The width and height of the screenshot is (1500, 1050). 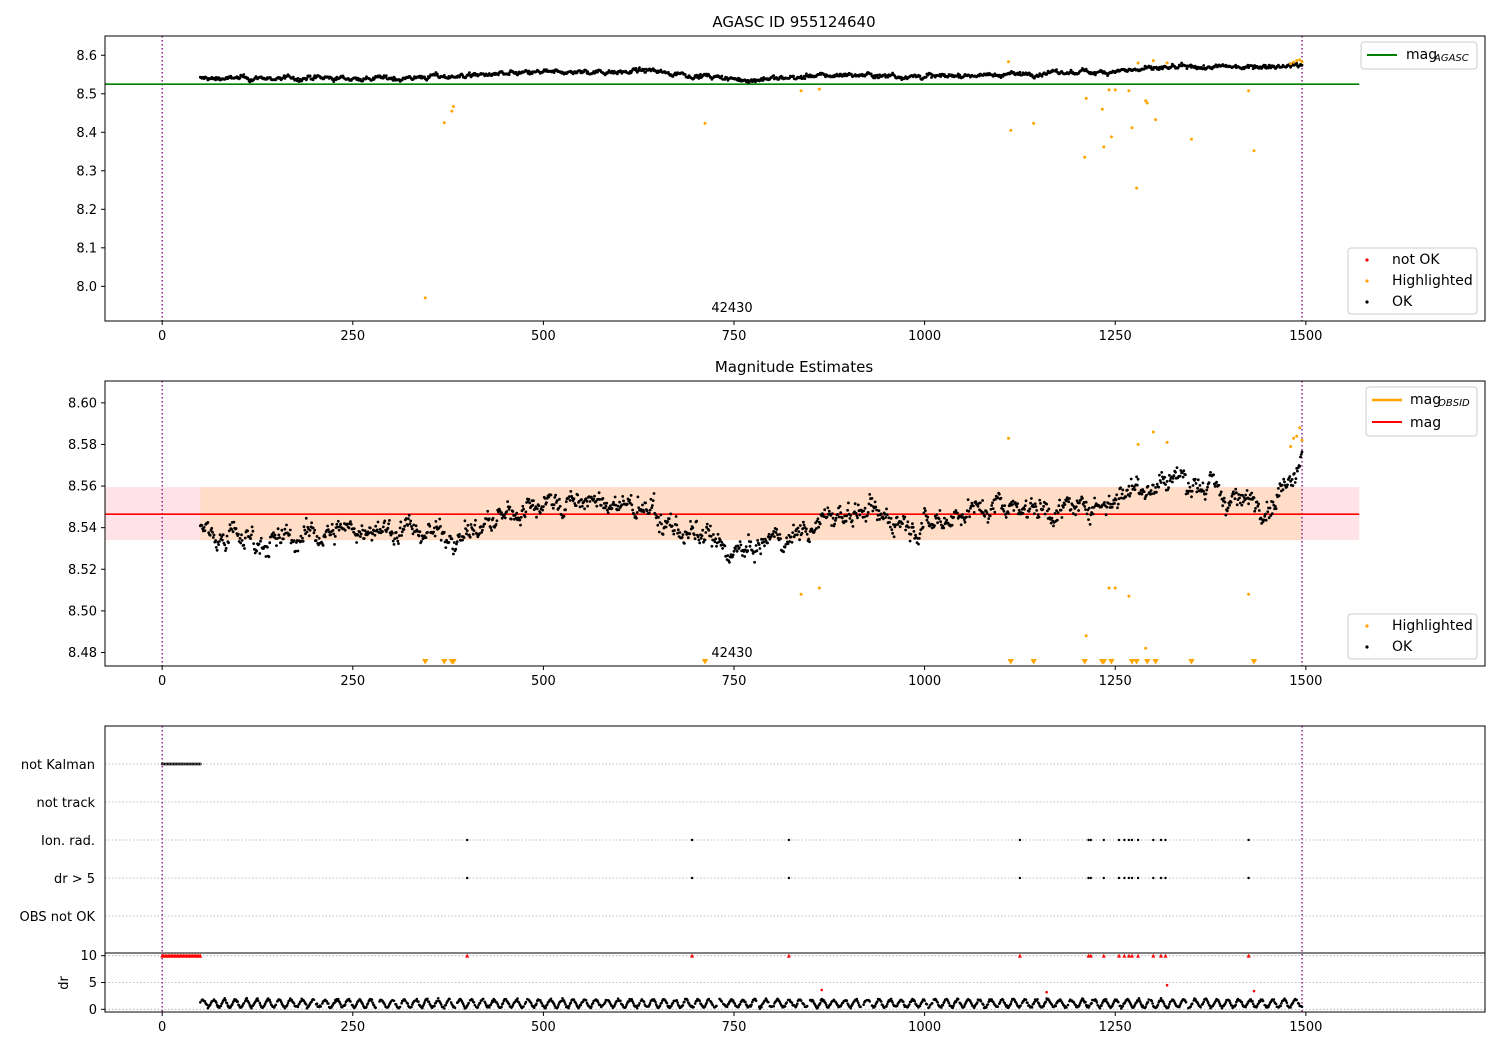 What do you see at coordinates (86, 210) in the screenshot?
I see `y-tick-label: 8.2` at bounding box center [86, 210].